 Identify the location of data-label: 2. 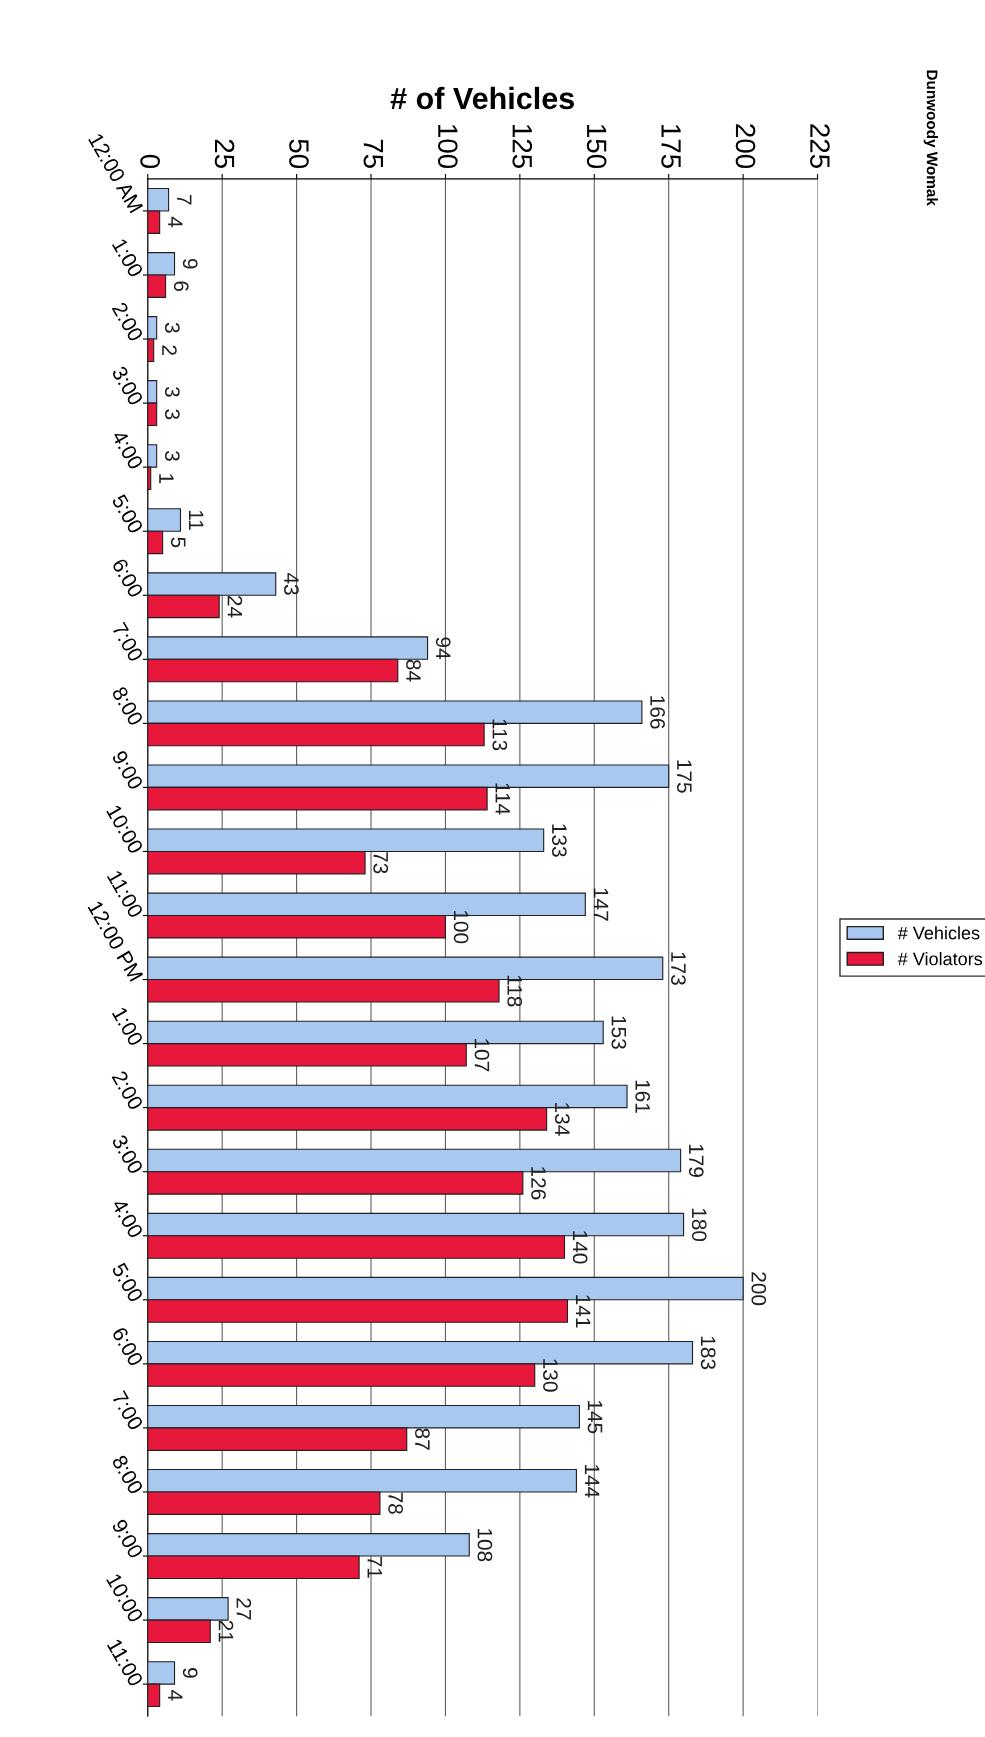
(169, 350).